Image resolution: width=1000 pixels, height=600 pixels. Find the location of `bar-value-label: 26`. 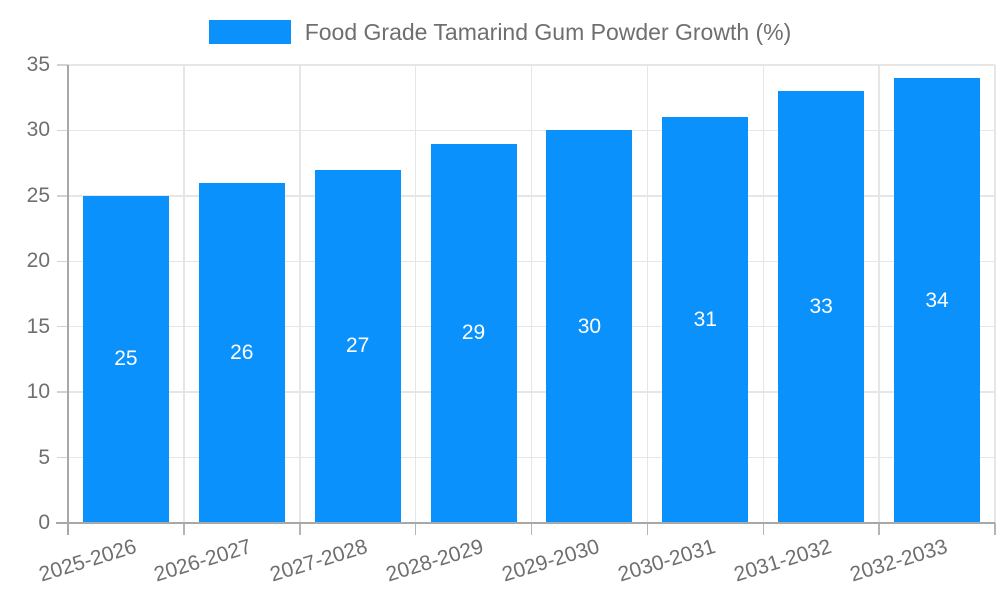

bar-value-label: 26 is located at coordinates (242, 352).